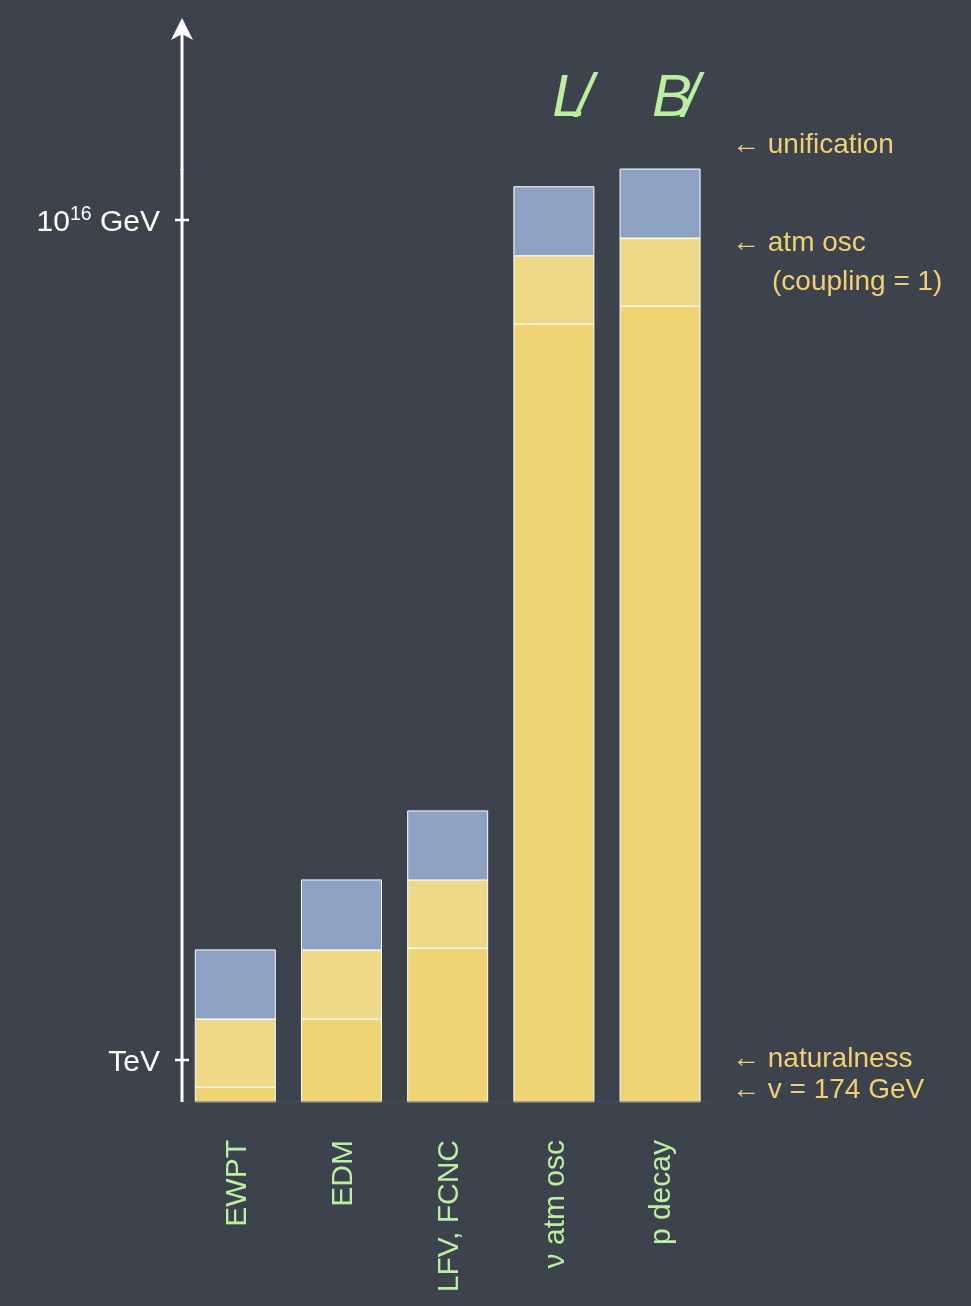 Image resolution: width=971 pixels, height=1306 pixels. What do you see at coordinates (554, 1204) in the screenshot?
I see `x-tick-label: ν atm osc` at bounding box center [554, 1204].